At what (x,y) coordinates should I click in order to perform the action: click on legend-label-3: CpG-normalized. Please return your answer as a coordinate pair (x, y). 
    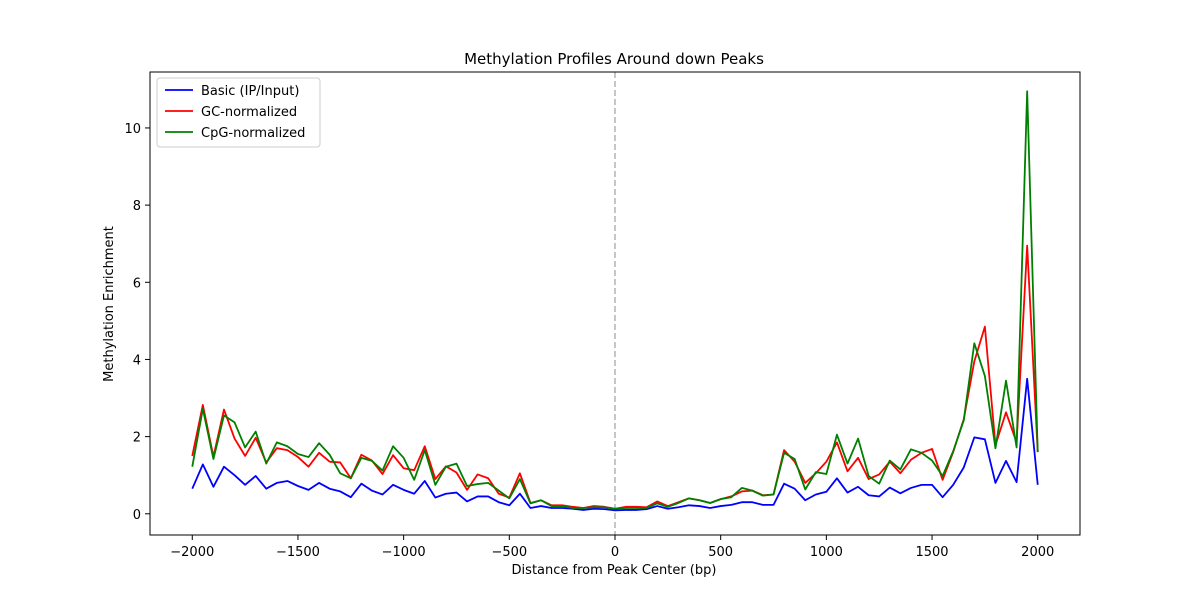
    Looking at the image, I should click on (253, 133).